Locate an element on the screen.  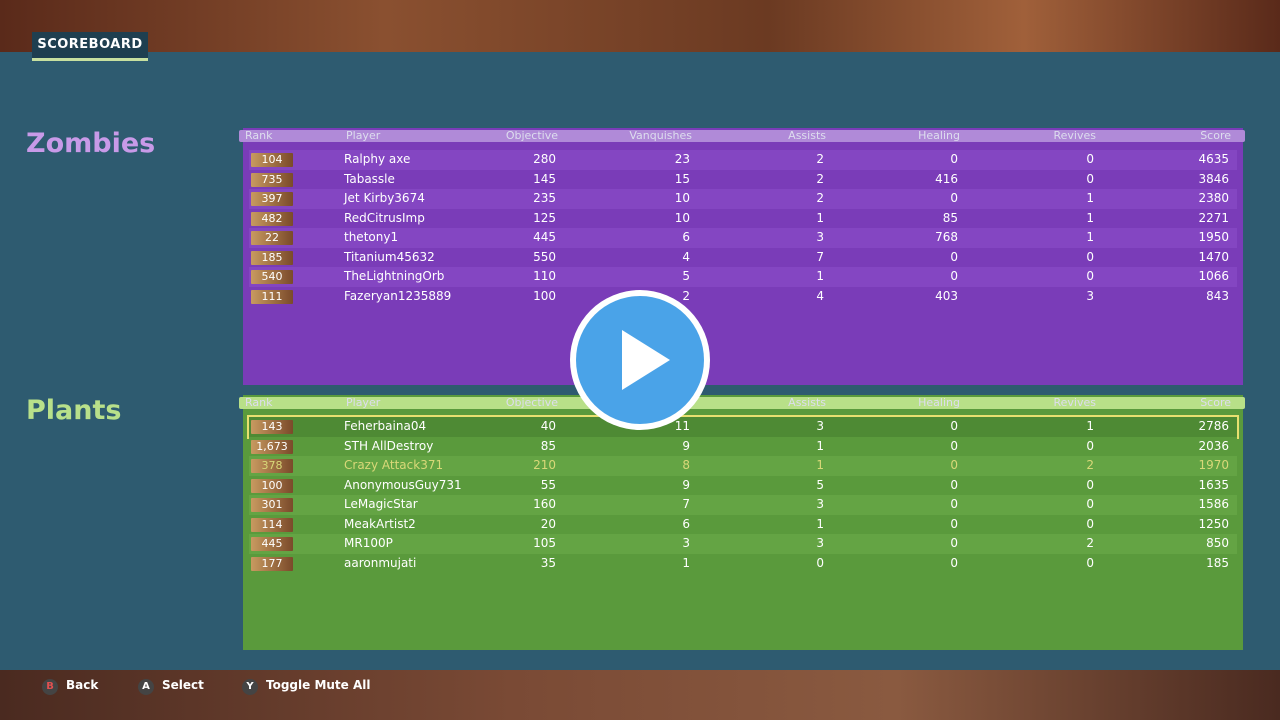
player-row: 445 MR100P 105 3 3 0 2 850 is located at coordinates (743, 544).